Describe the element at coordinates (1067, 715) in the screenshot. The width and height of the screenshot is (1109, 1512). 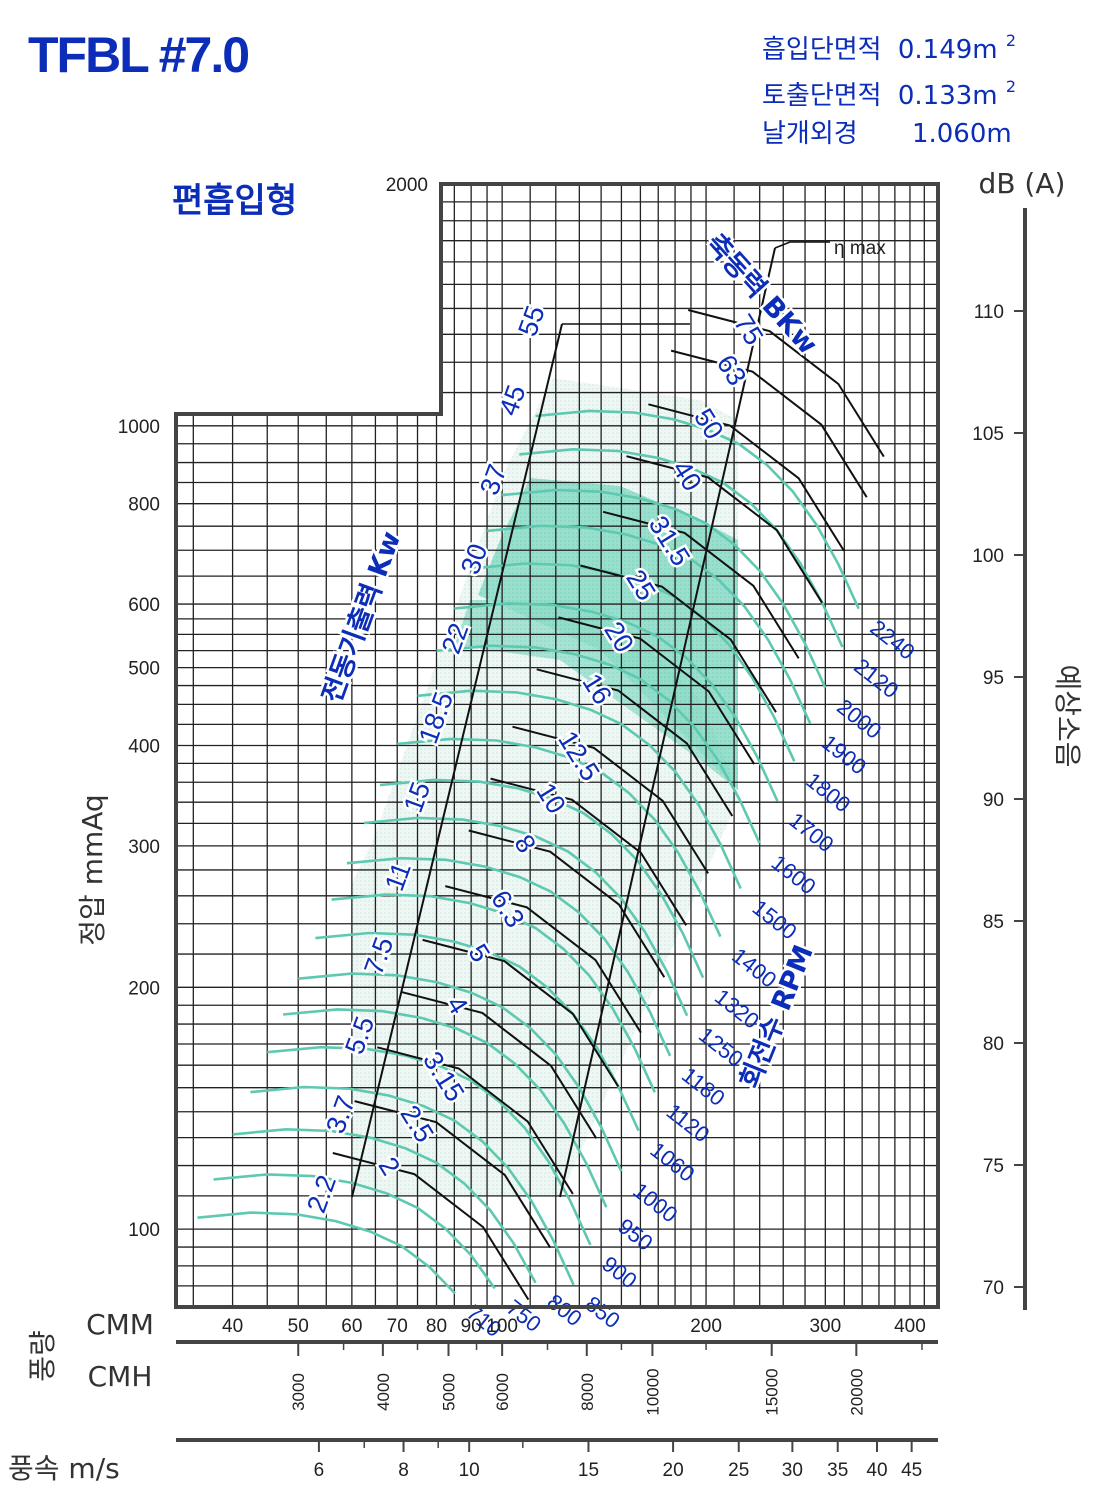
I see `db-axis-label: 예상소음` at that location.